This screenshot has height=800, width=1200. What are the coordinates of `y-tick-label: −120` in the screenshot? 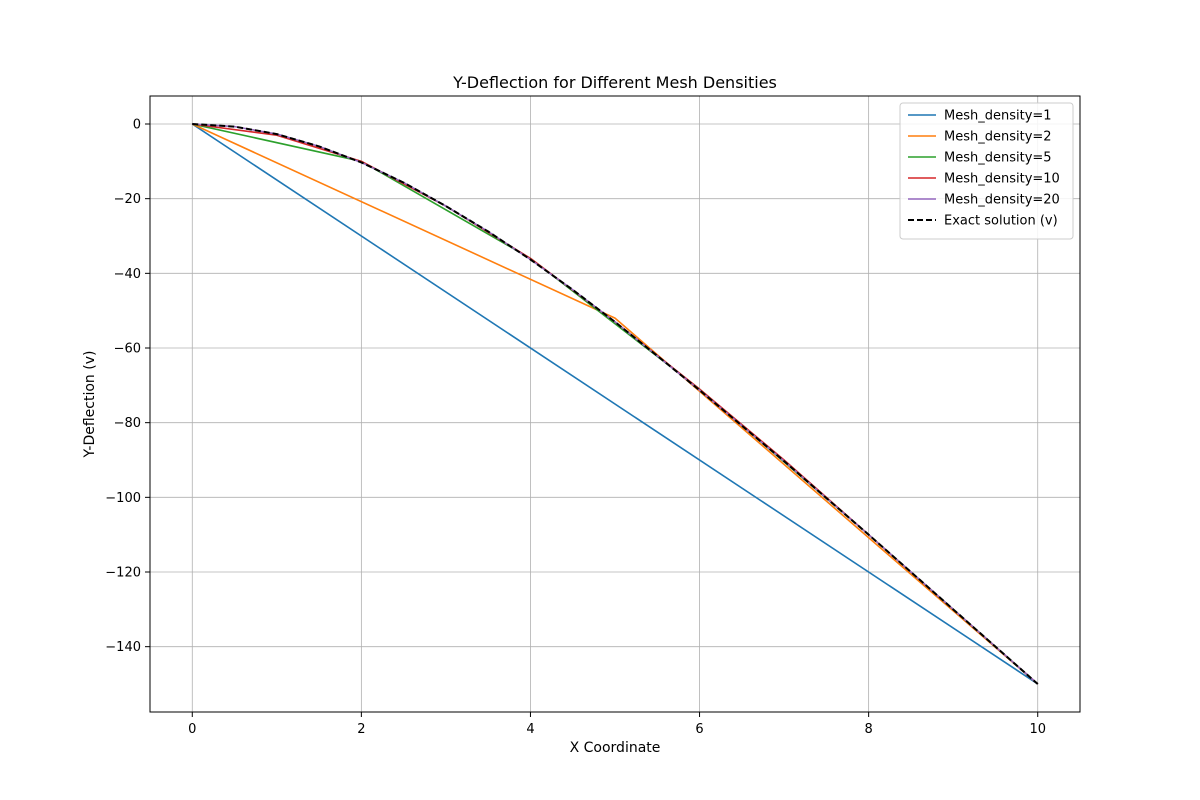 It's located at (123, 573).